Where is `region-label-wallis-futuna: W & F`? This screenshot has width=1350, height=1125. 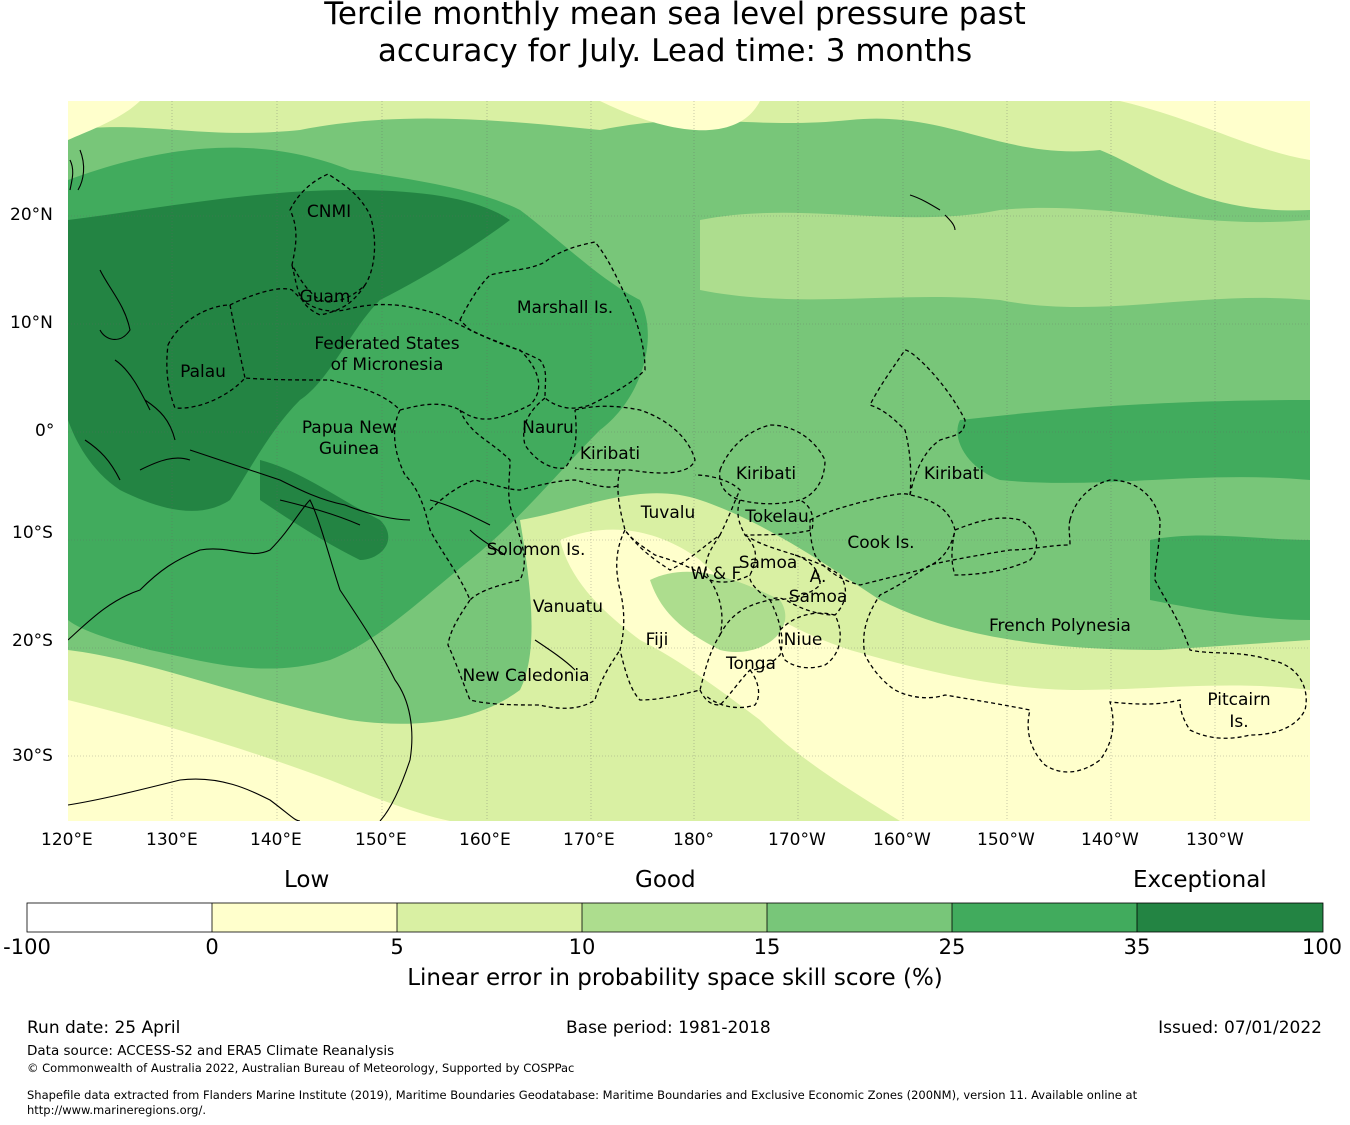
region-label-wallis-futuna: W & F is located at coordinates (716, 574).